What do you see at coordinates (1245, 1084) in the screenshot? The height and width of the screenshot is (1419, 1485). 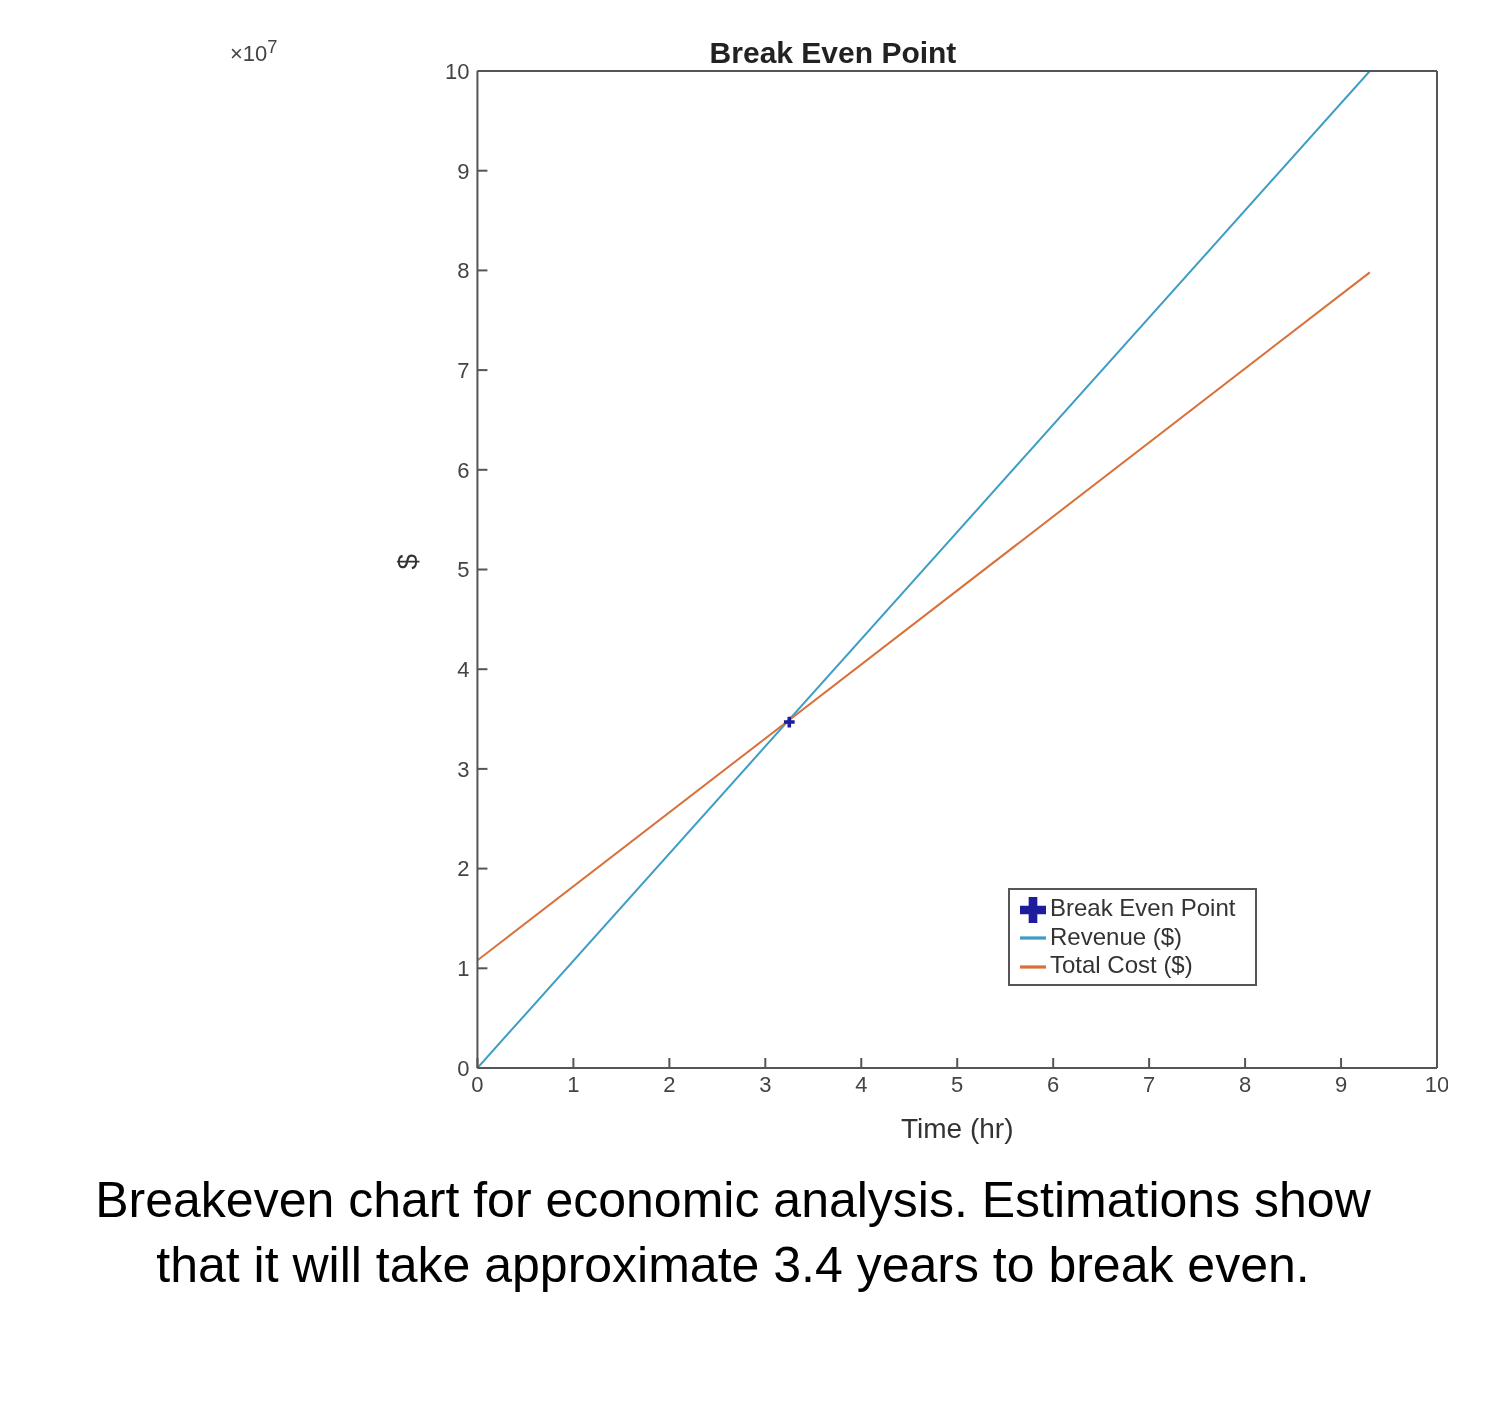 I see `x-tick-label: 8` at bounding box center [1245, 1084].